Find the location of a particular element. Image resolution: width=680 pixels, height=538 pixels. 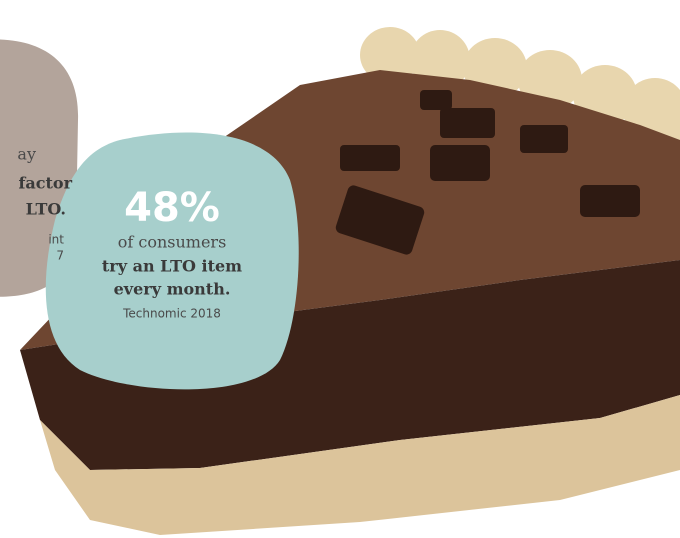

callout-source: Technomic 2018 is located at coordinates (171, 314).